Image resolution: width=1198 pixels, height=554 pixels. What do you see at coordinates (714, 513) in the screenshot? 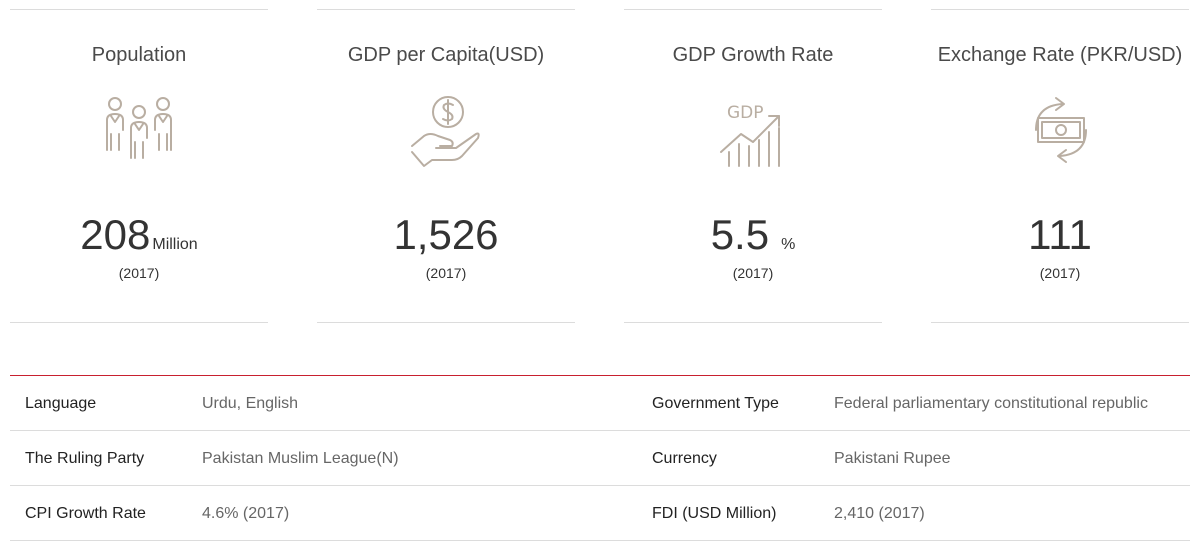
I see `info-label: FDI (USD Million)` at bounding box center [714, 513].